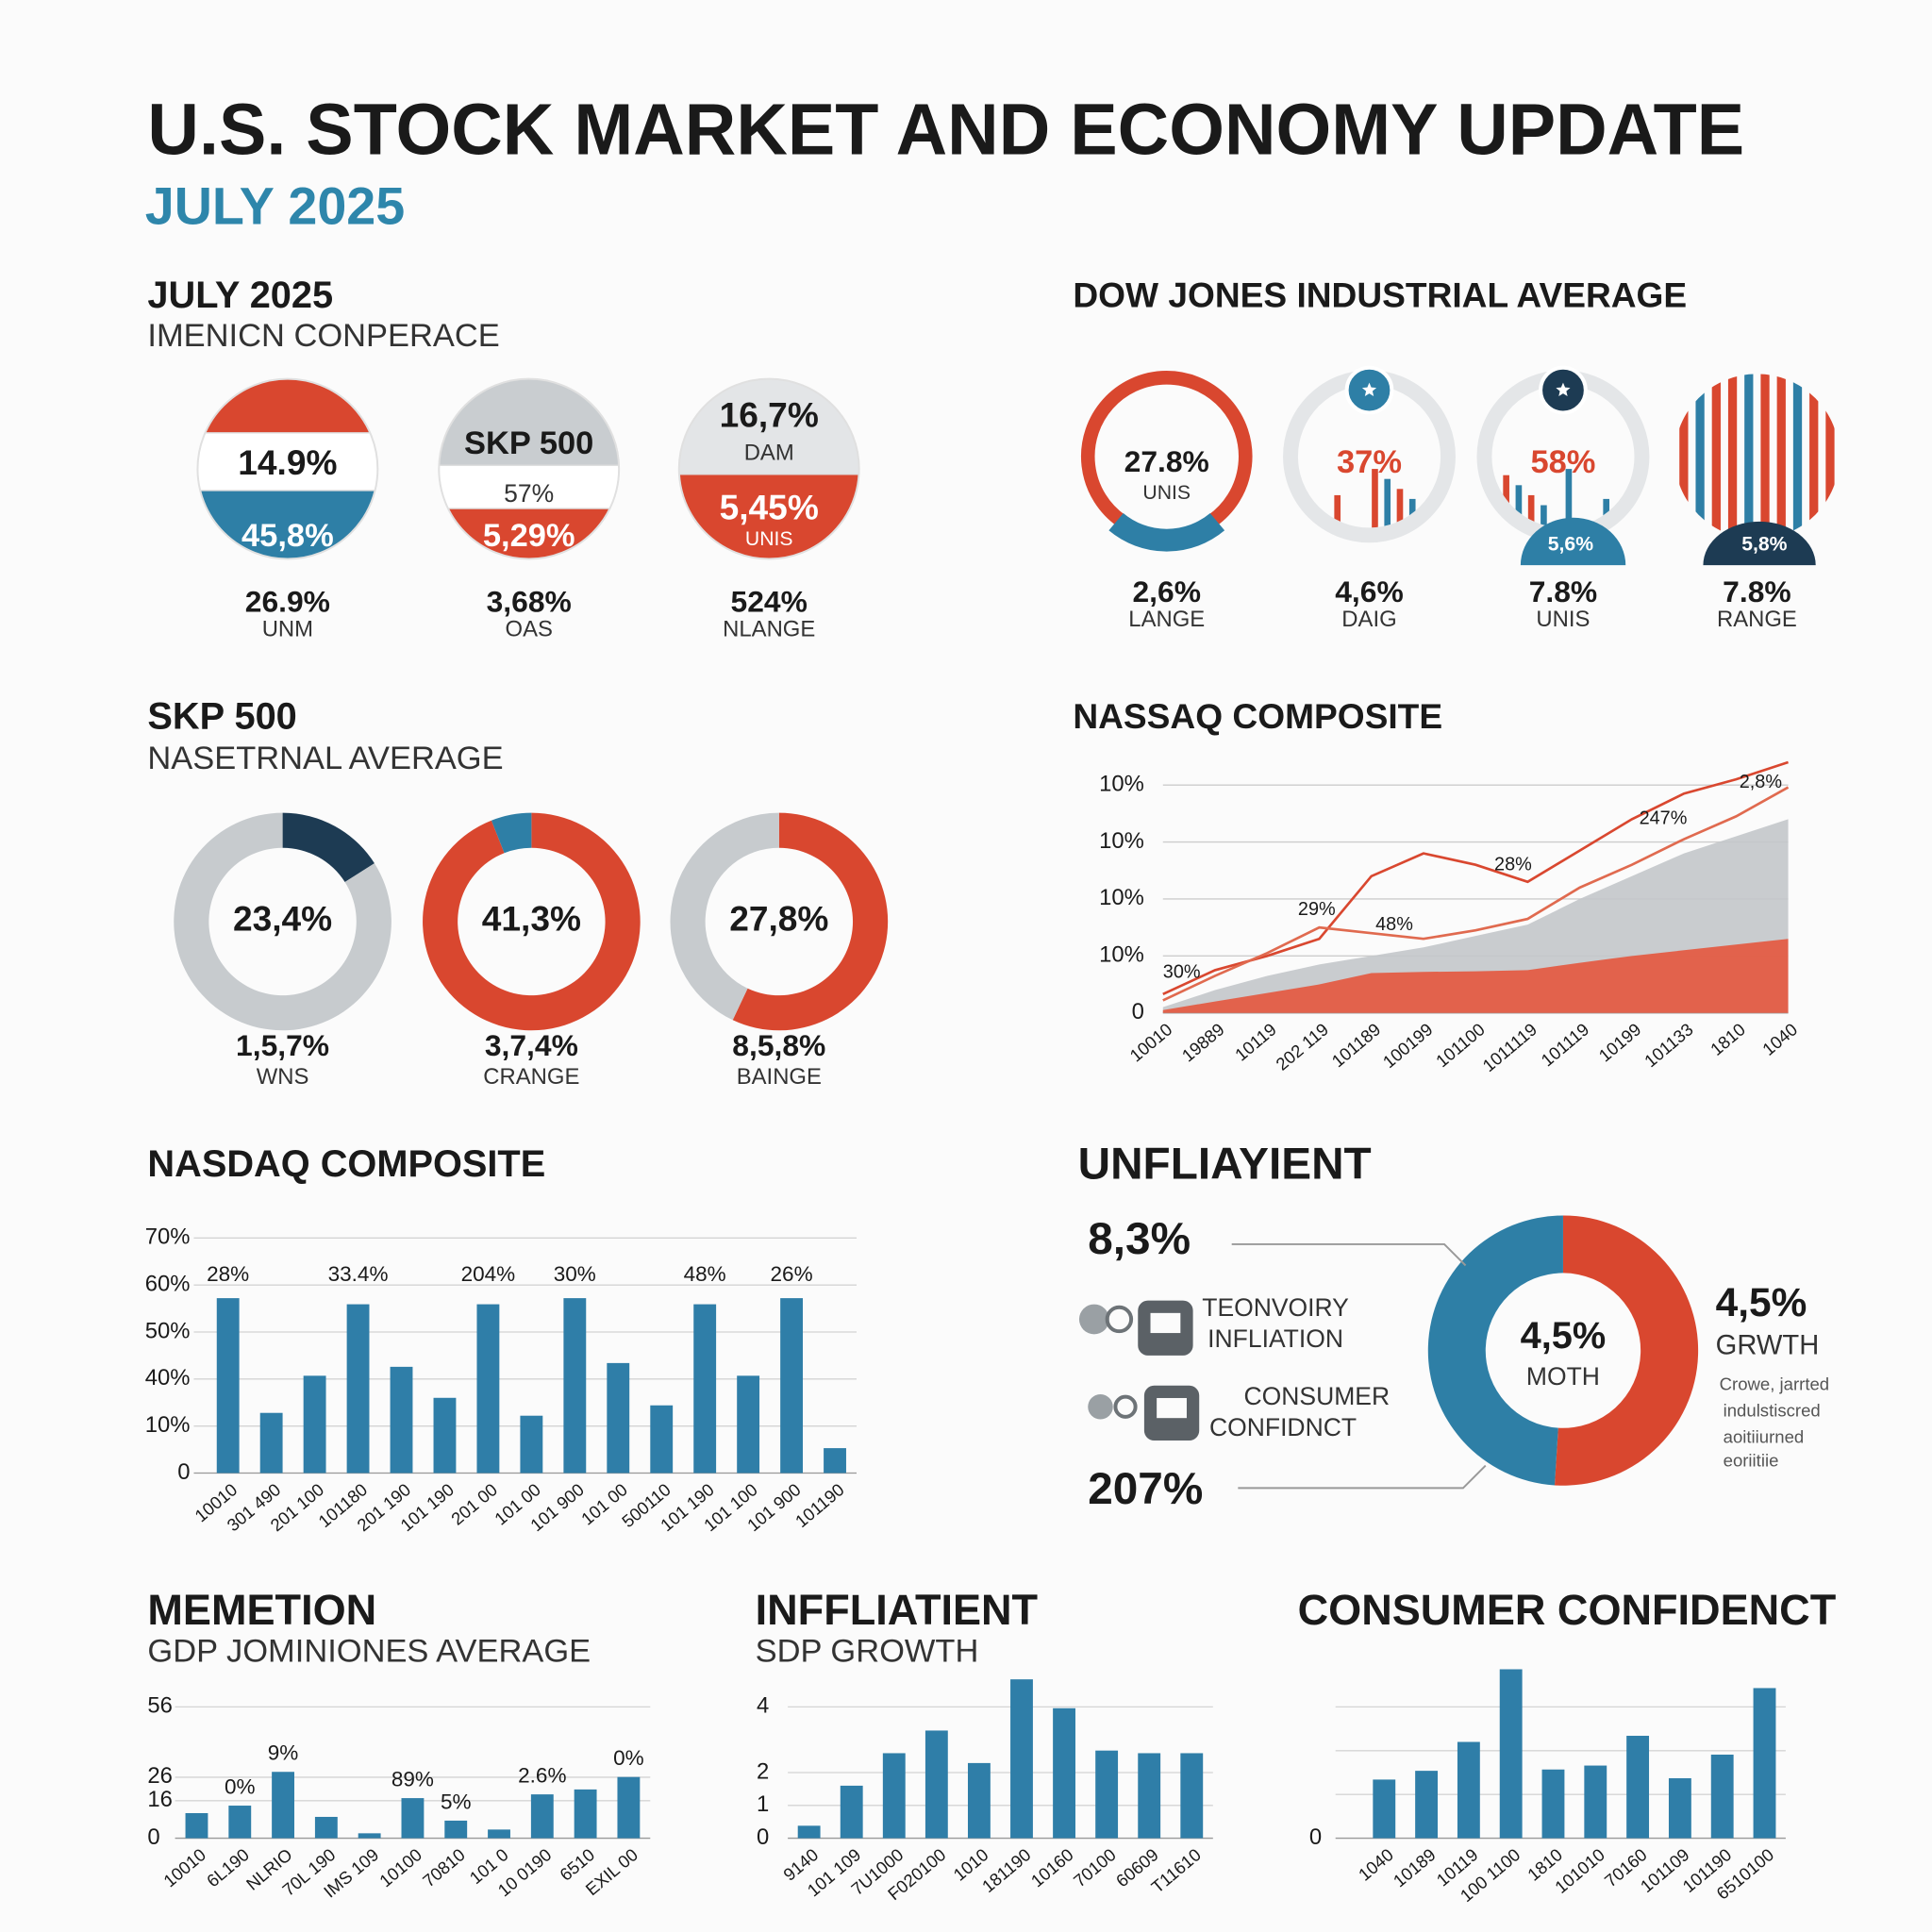 The width and height of the screenshot is (1932, 1932). I want to click on y-tick-label: 1, so click(763, 1804).